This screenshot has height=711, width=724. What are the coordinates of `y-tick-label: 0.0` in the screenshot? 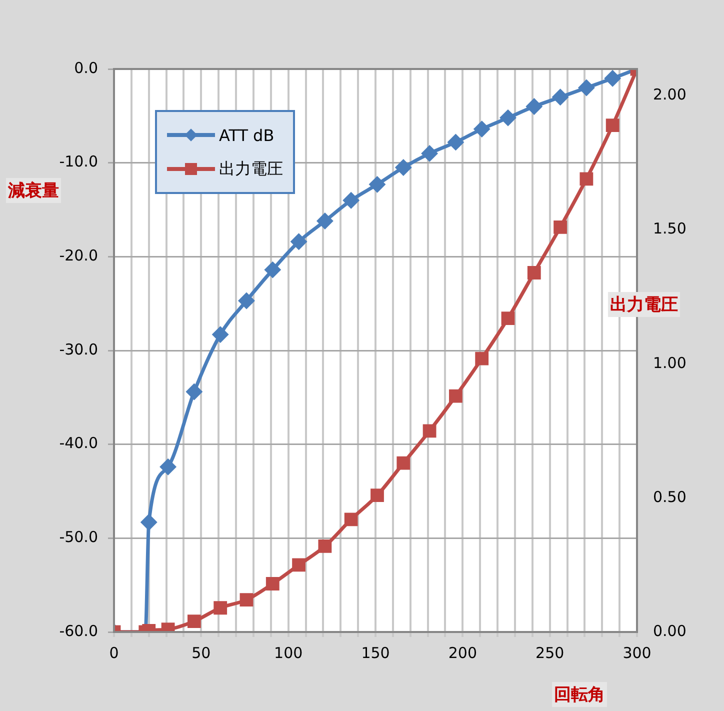 It's located at (86, 67).